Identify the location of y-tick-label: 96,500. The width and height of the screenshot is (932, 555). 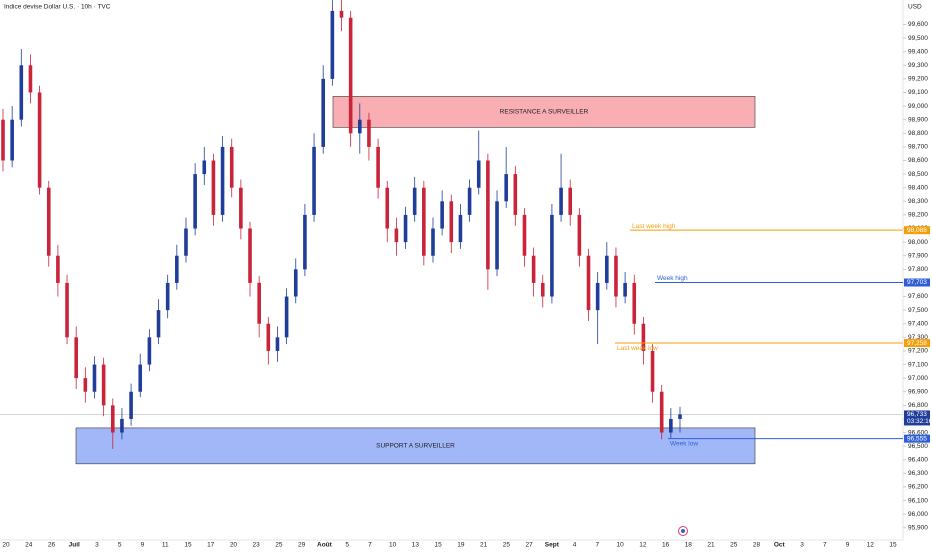
(918, 446).